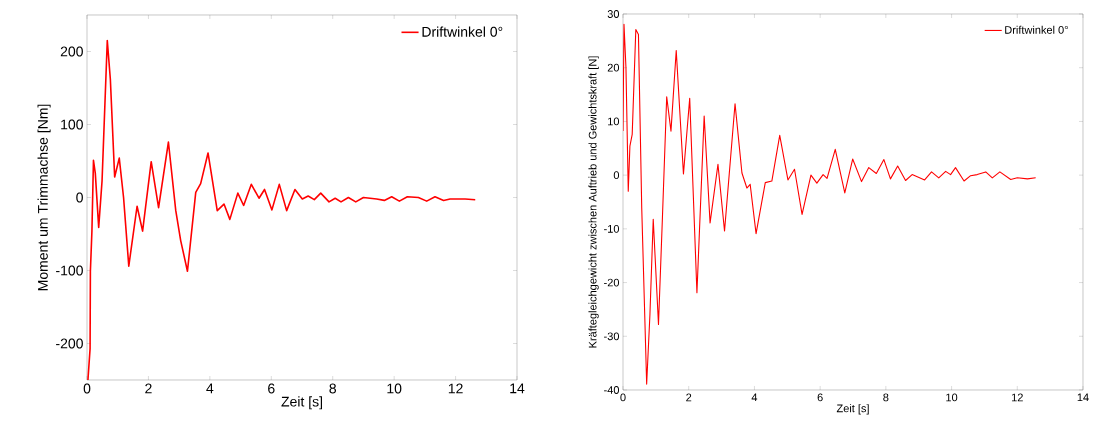  I want to click on y-axis-title: Kräftegleichgewicht zwischen Auftrieb und Gewichtskraft [N], so click(593, 202).